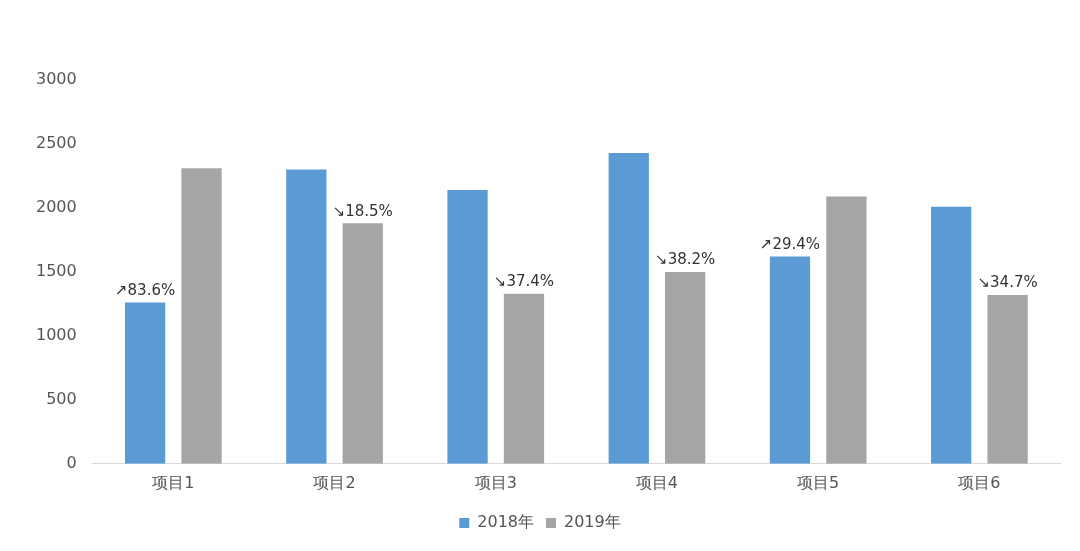 This screenshot has width=1080, height=551. I want to click on annotation: ↗29.4%, so click(790, 243).